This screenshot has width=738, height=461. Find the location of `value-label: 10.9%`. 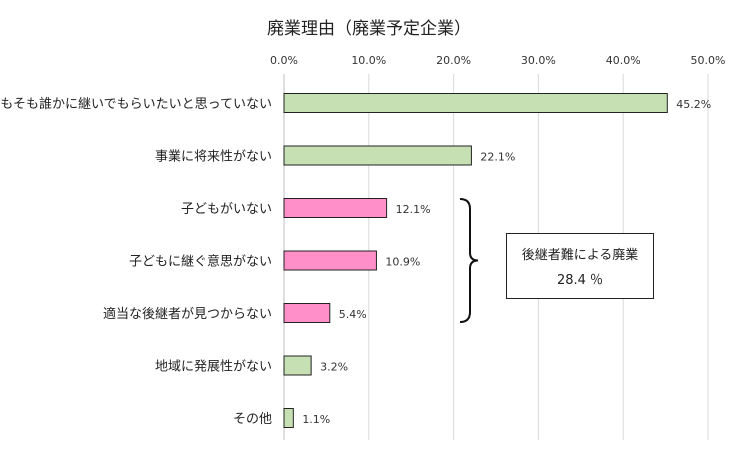

value-label: 10.9% is located at coordinates (402, 262).